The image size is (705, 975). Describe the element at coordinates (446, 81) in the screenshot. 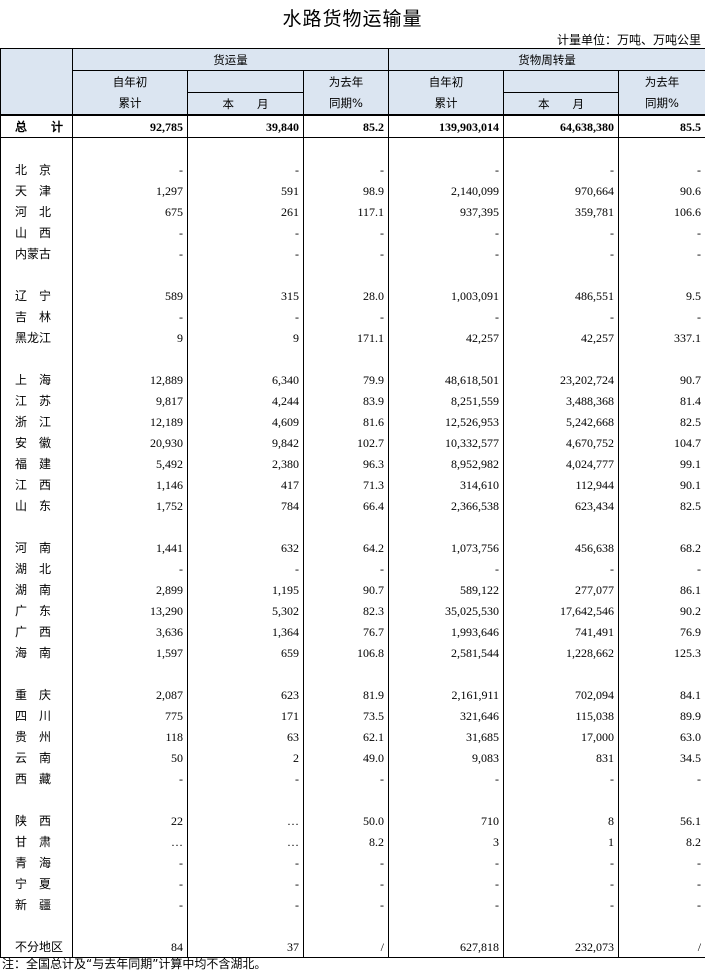

I see `column-header: 自年初` at that location.